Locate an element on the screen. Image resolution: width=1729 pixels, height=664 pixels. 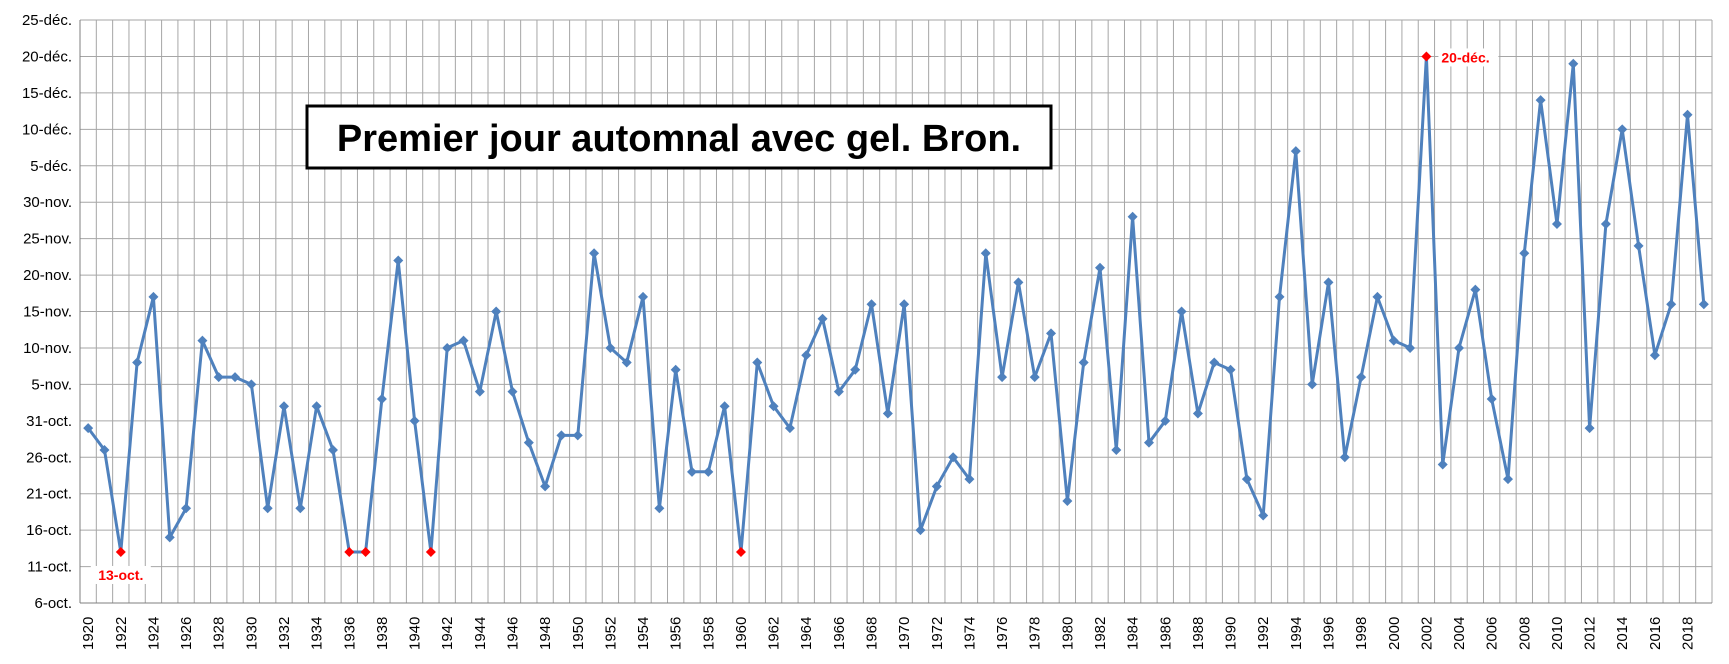
y-tick-label: 26-oct. is located at coordinates (49, 457).